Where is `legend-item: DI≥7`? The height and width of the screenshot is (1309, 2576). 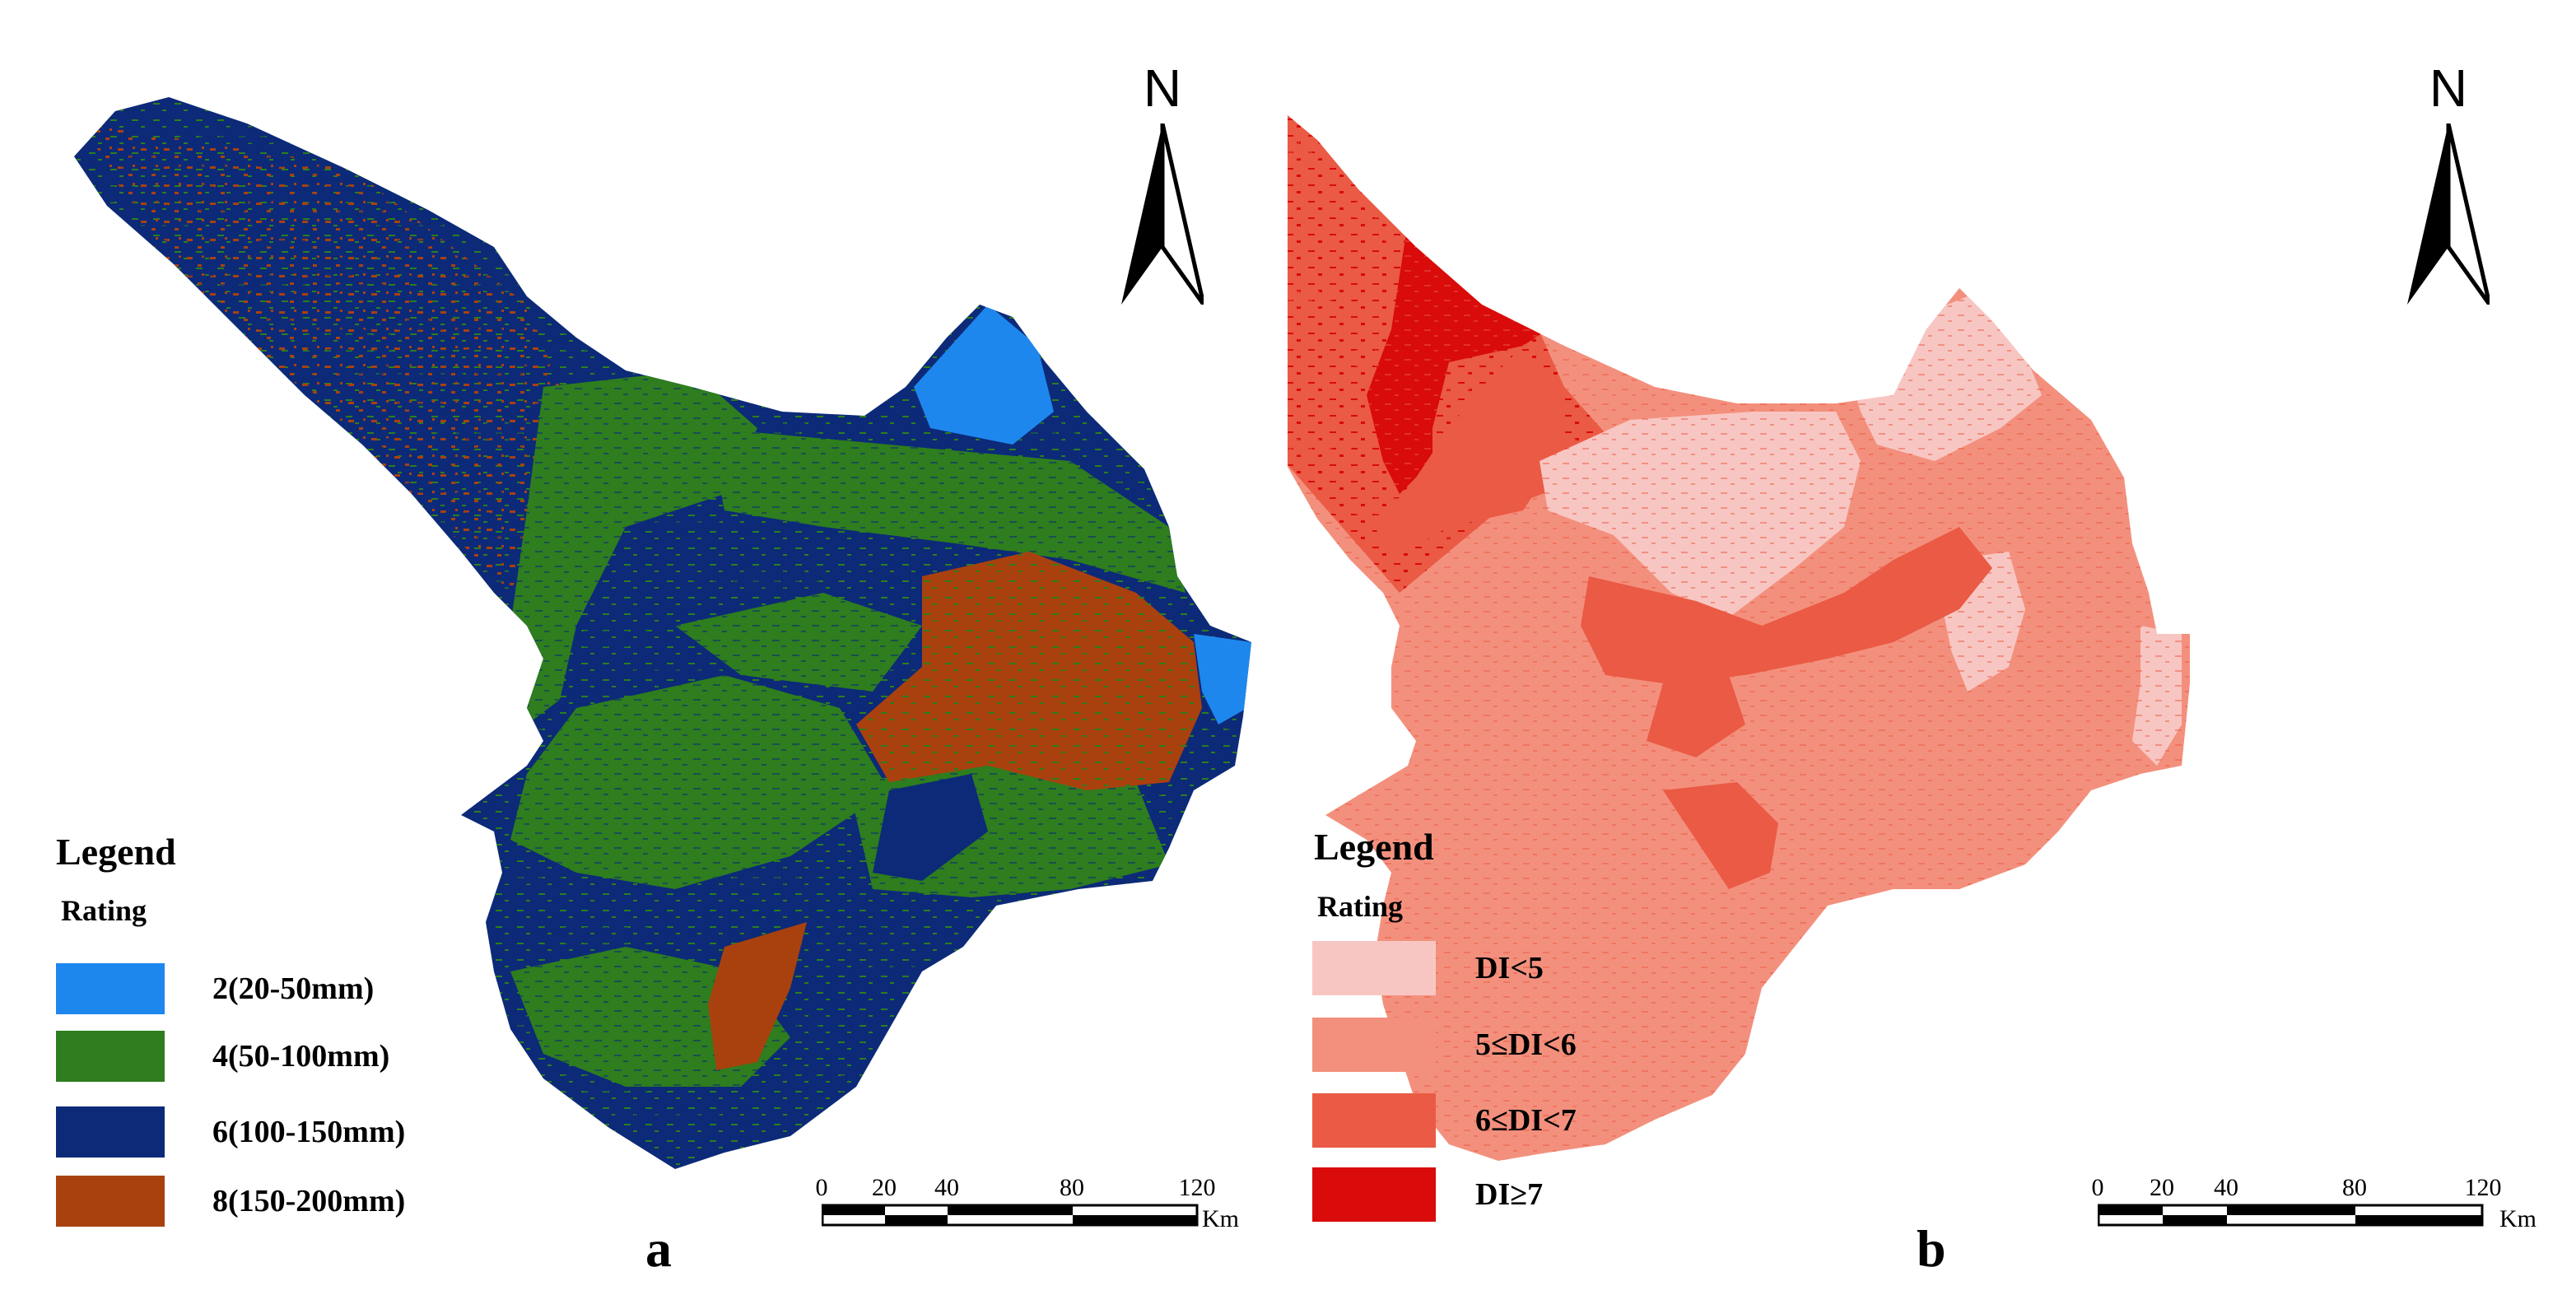
legend-item: DI≥7 is located at coordinates (1428, 1195).